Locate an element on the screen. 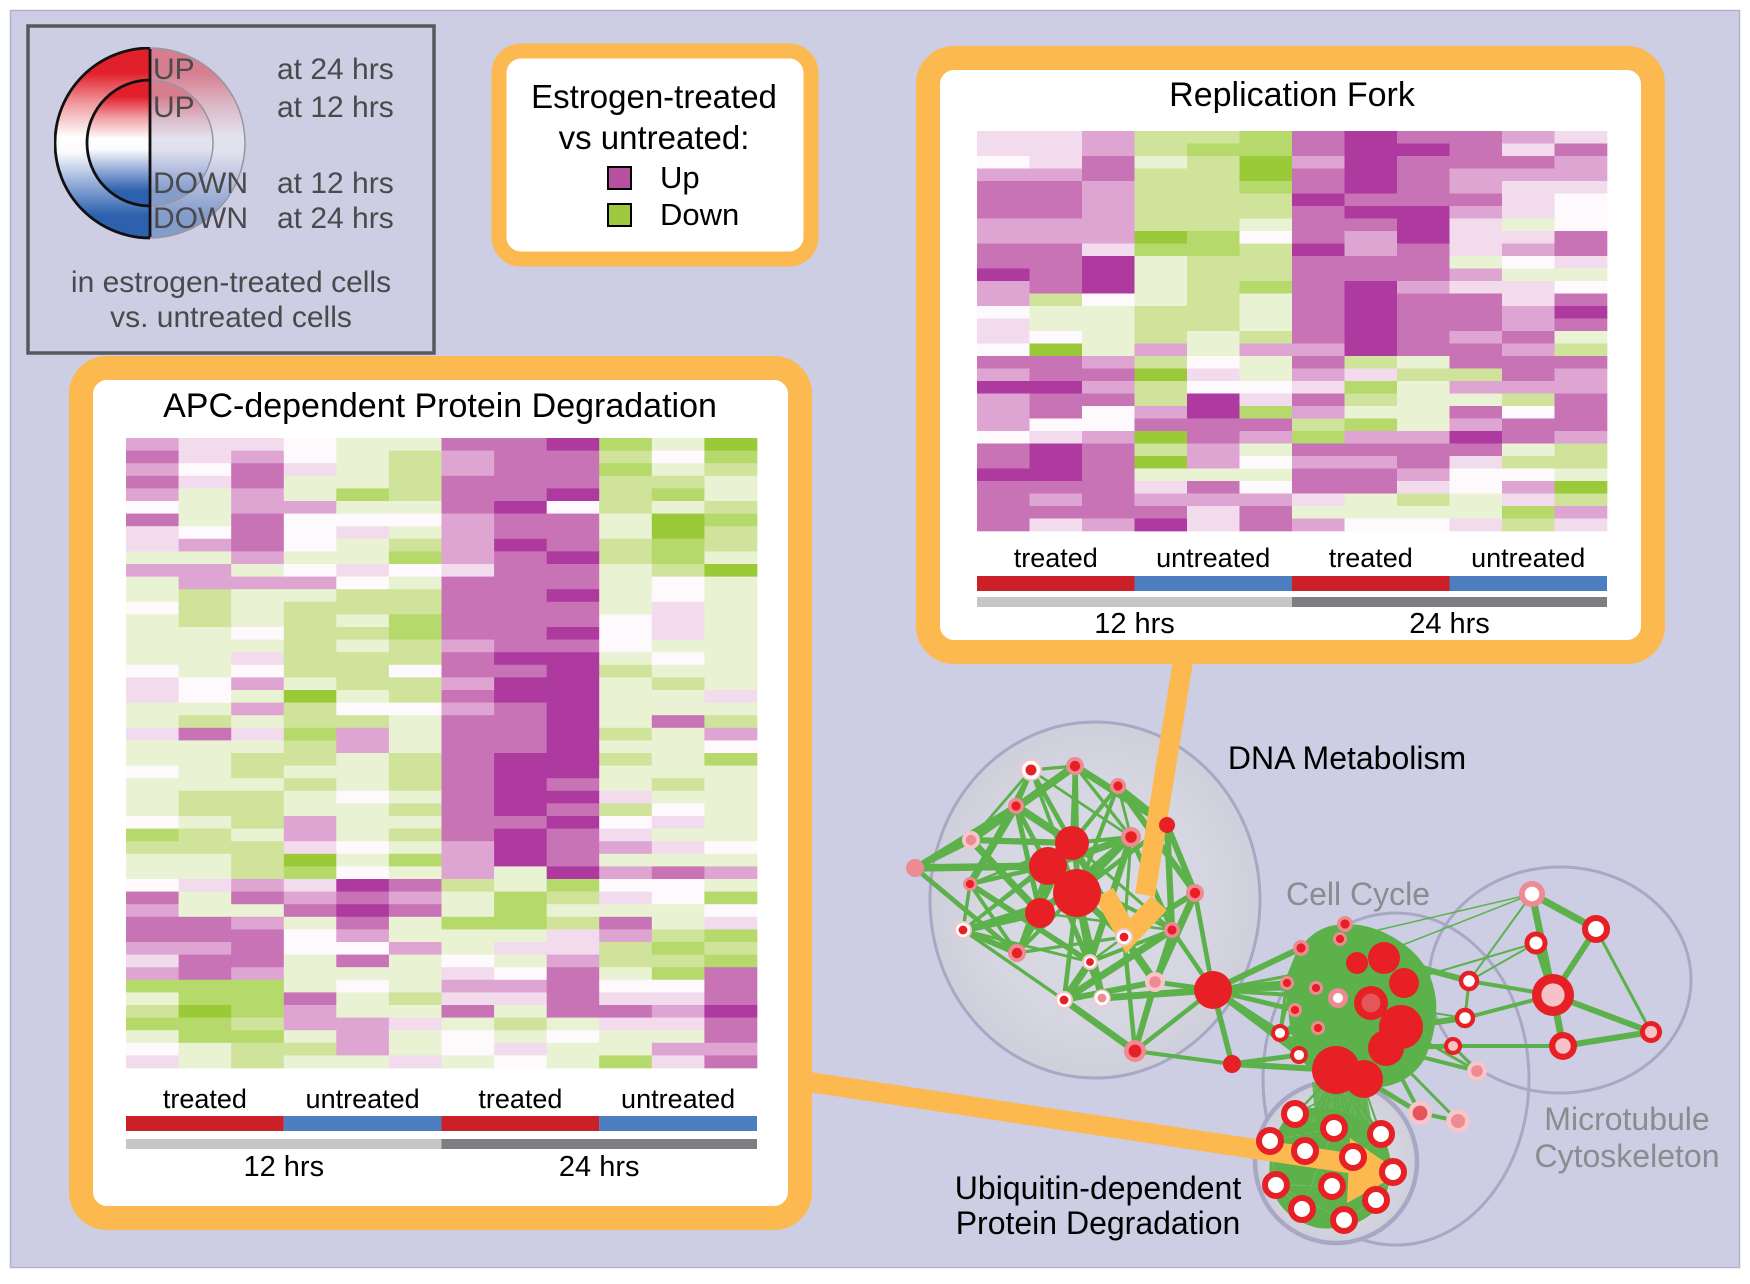 This screenshot has width=1750, height=1284. svg-text: Replication Fork is located at coordinates (1292, 95).